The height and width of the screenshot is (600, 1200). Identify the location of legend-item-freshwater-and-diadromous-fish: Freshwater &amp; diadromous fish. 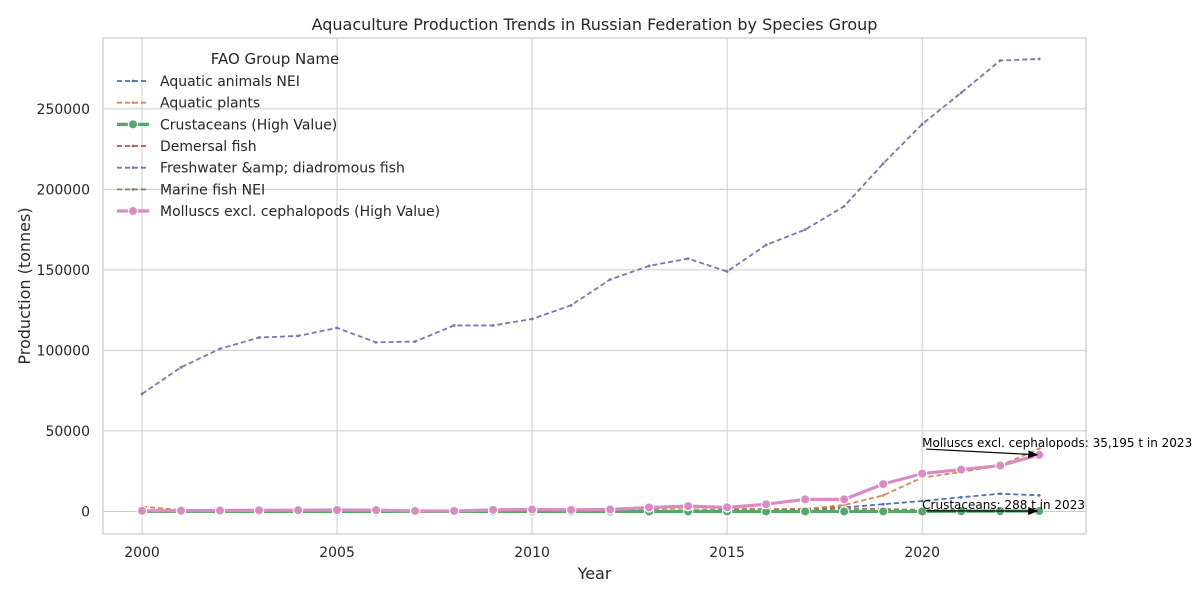
(261, 169).